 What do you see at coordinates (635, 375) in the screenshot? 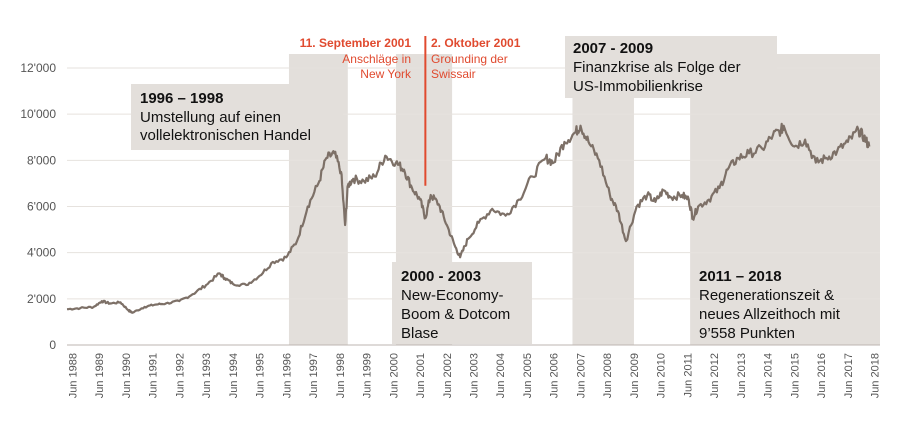
I see `x-tick-label: Jun 2009` at bounding box center [635, 375].